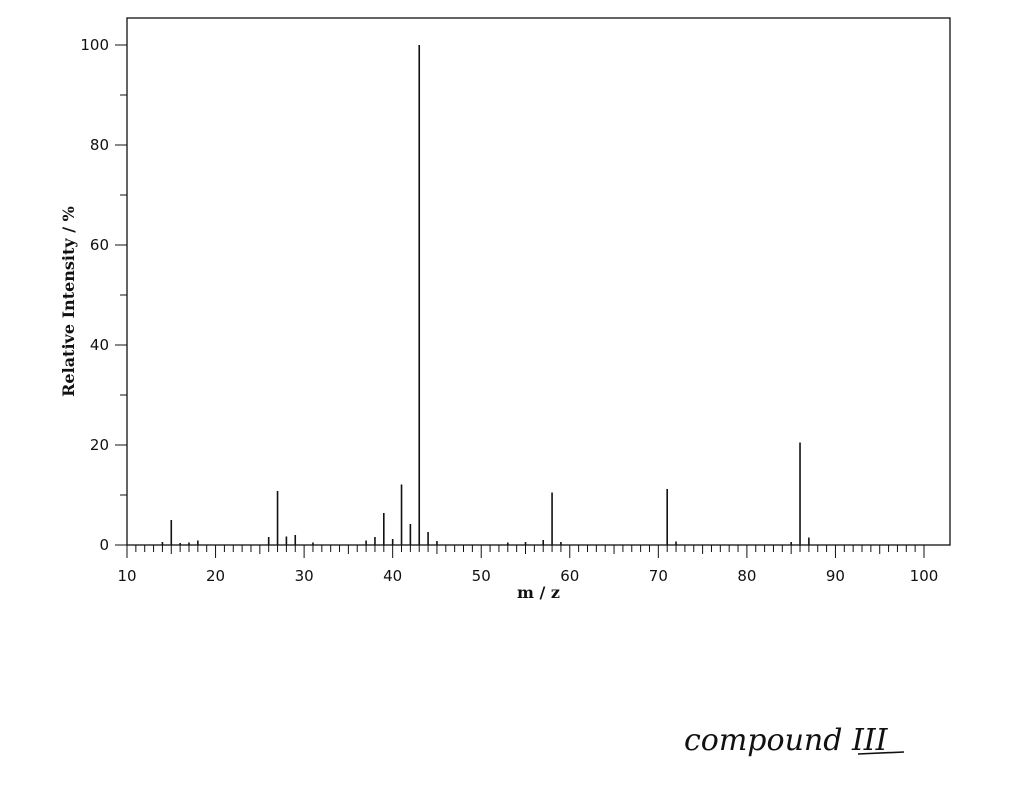  Describe the element at coordinates (68, 301) in the screenshot. I see `y-axis-title: Relative Intensity / %` at that location.